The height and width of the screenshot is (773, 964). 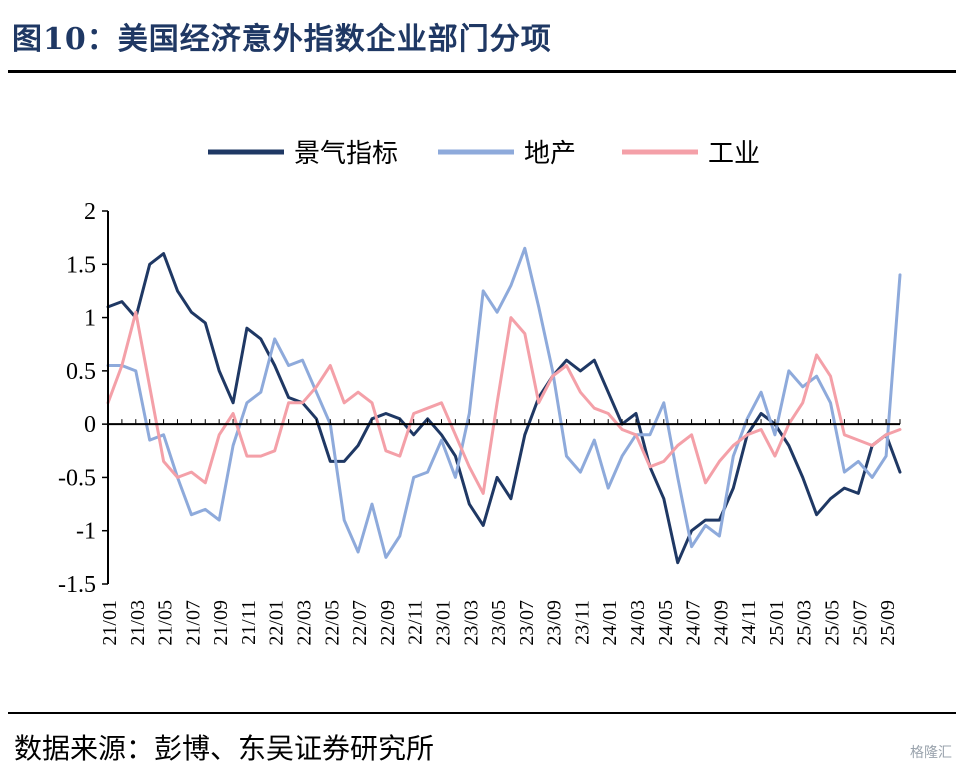 What do you see at coordinates (90, 425) in the screenshot?
I see `y-tick-label: 0` at bounding box center [90, 425].